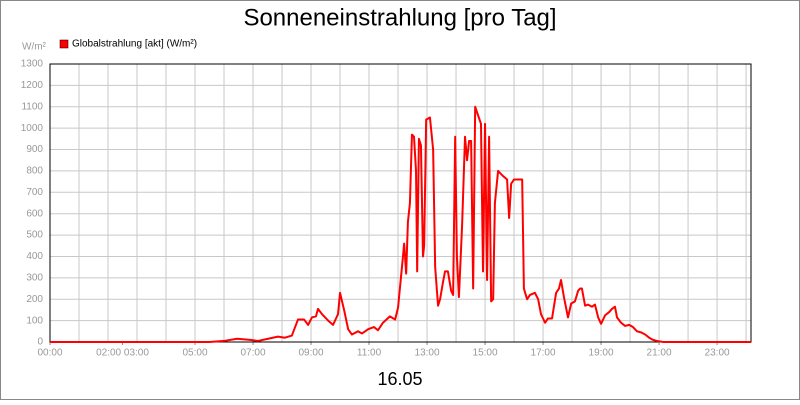 This screenshot has width=800, height=405. Describe the element at coordinates (427, 353) in the screenshot. I see `x-tick-label: 13:00` at that location.